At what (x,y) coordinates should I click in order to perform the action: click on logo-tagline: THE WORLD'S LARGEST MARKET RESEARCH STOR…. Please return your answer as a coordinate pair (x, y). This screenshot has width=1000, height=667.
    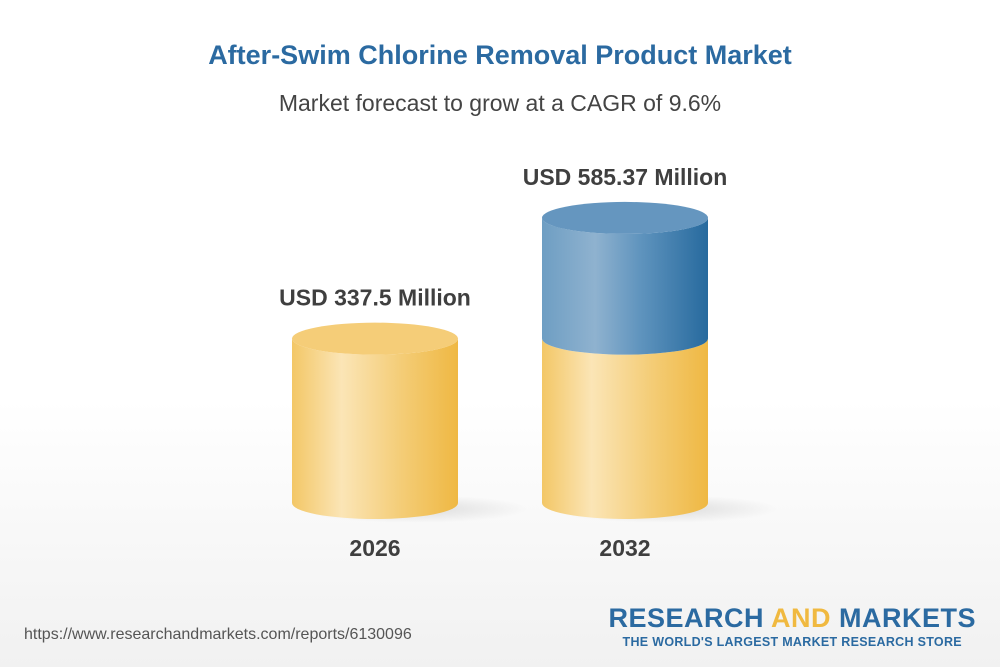
    Looking at the image, I should click on (792, 642).